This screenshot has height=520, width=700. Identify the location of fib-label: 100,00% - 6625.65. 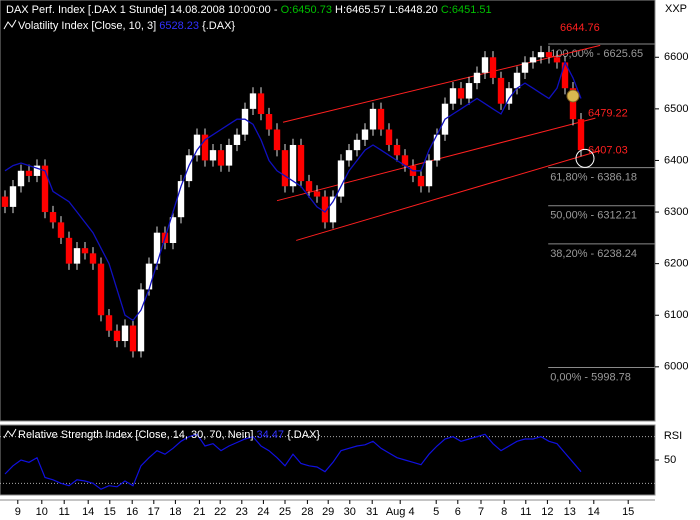
(596, 54).